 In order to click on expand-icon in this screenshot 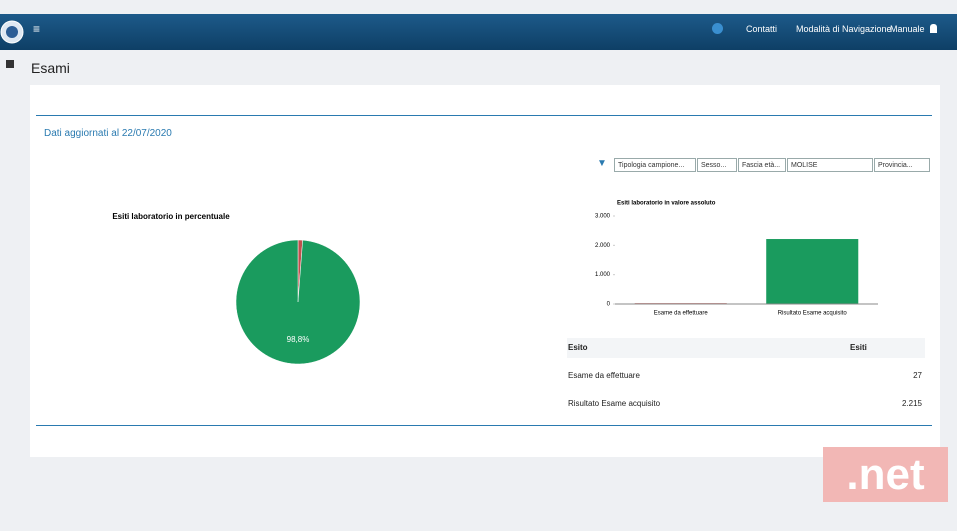, I will do `click(10, 64)`.